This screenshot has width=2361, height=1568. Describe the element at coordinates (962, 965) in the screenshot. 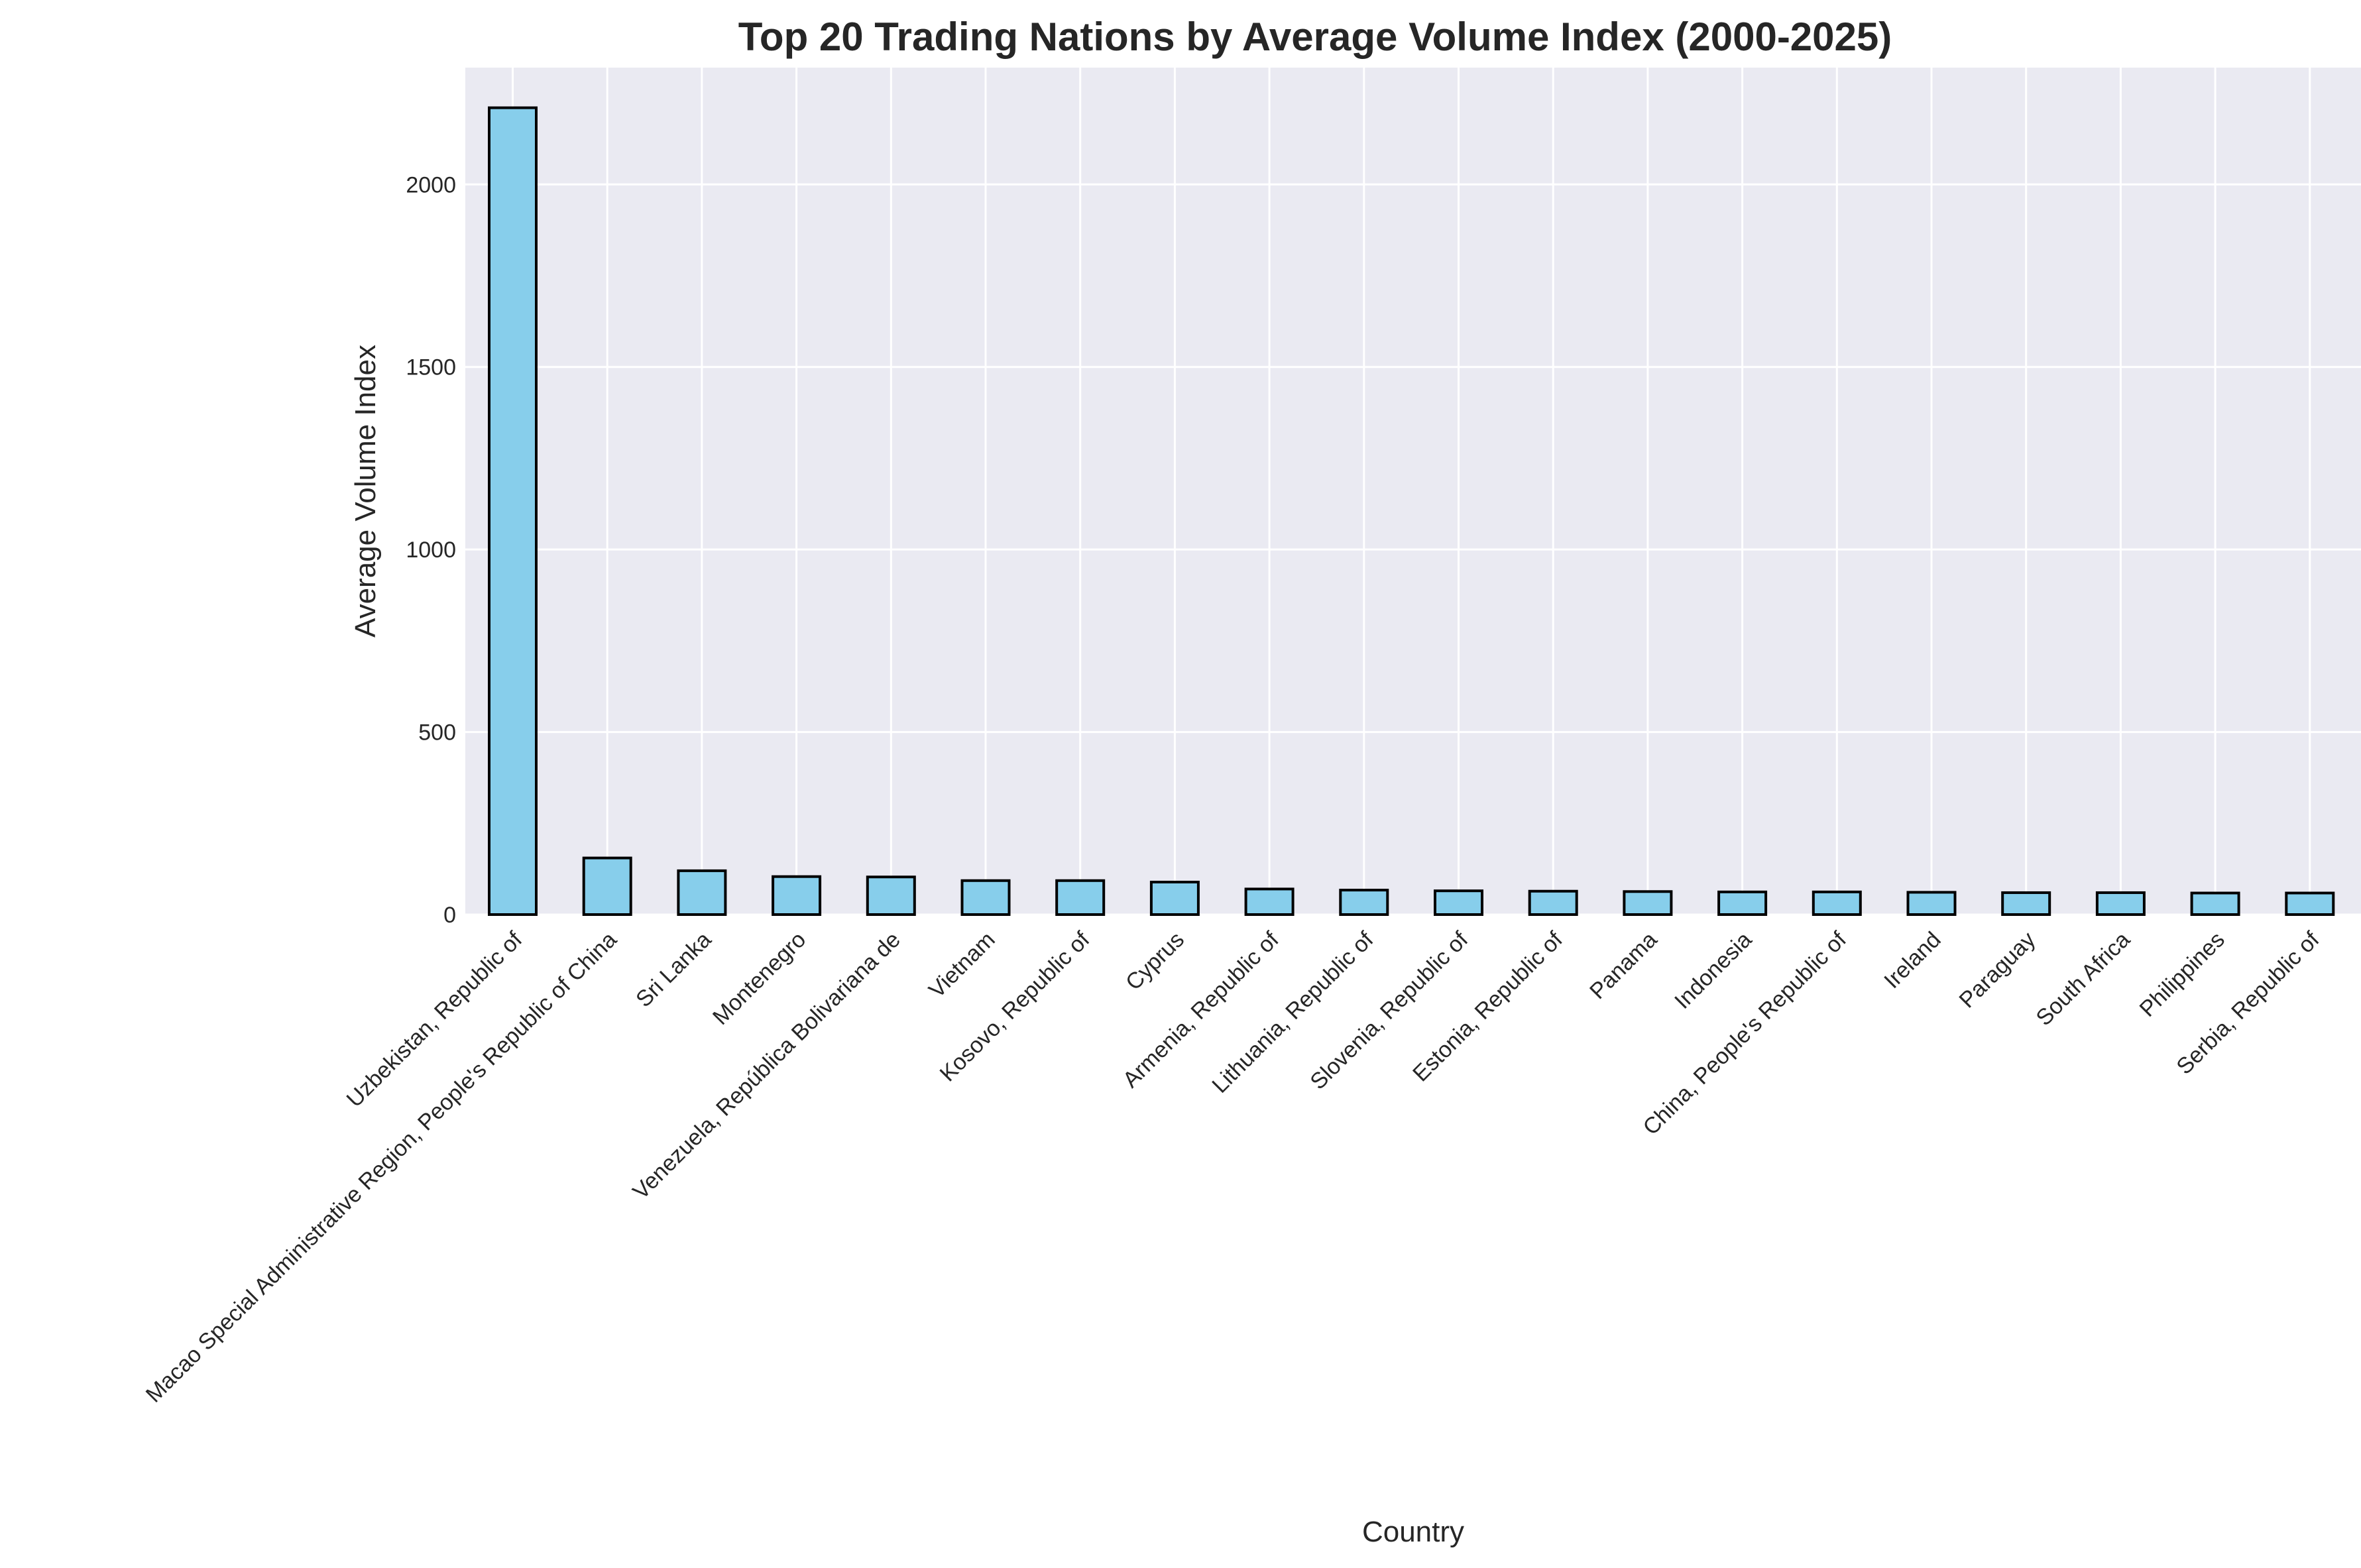

I see `x-tick-label: Vietnam` at that location.